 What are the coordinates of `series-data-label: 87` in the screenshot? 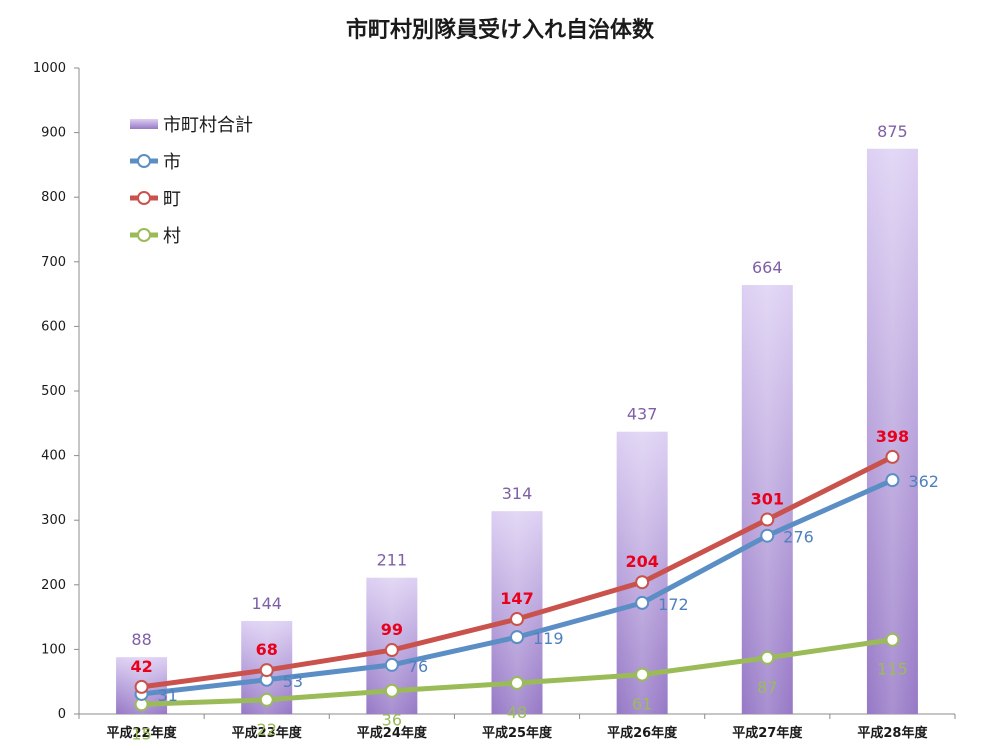 It's located at (767, 687).